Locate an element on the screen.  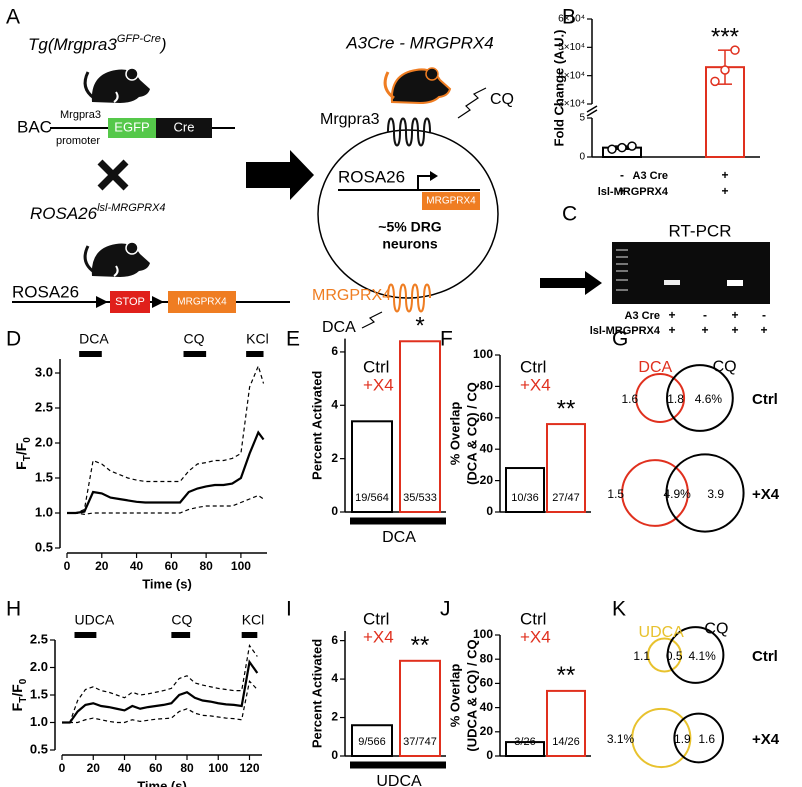
y-tick-label: 2.5 is located at coordinates (44, 406).